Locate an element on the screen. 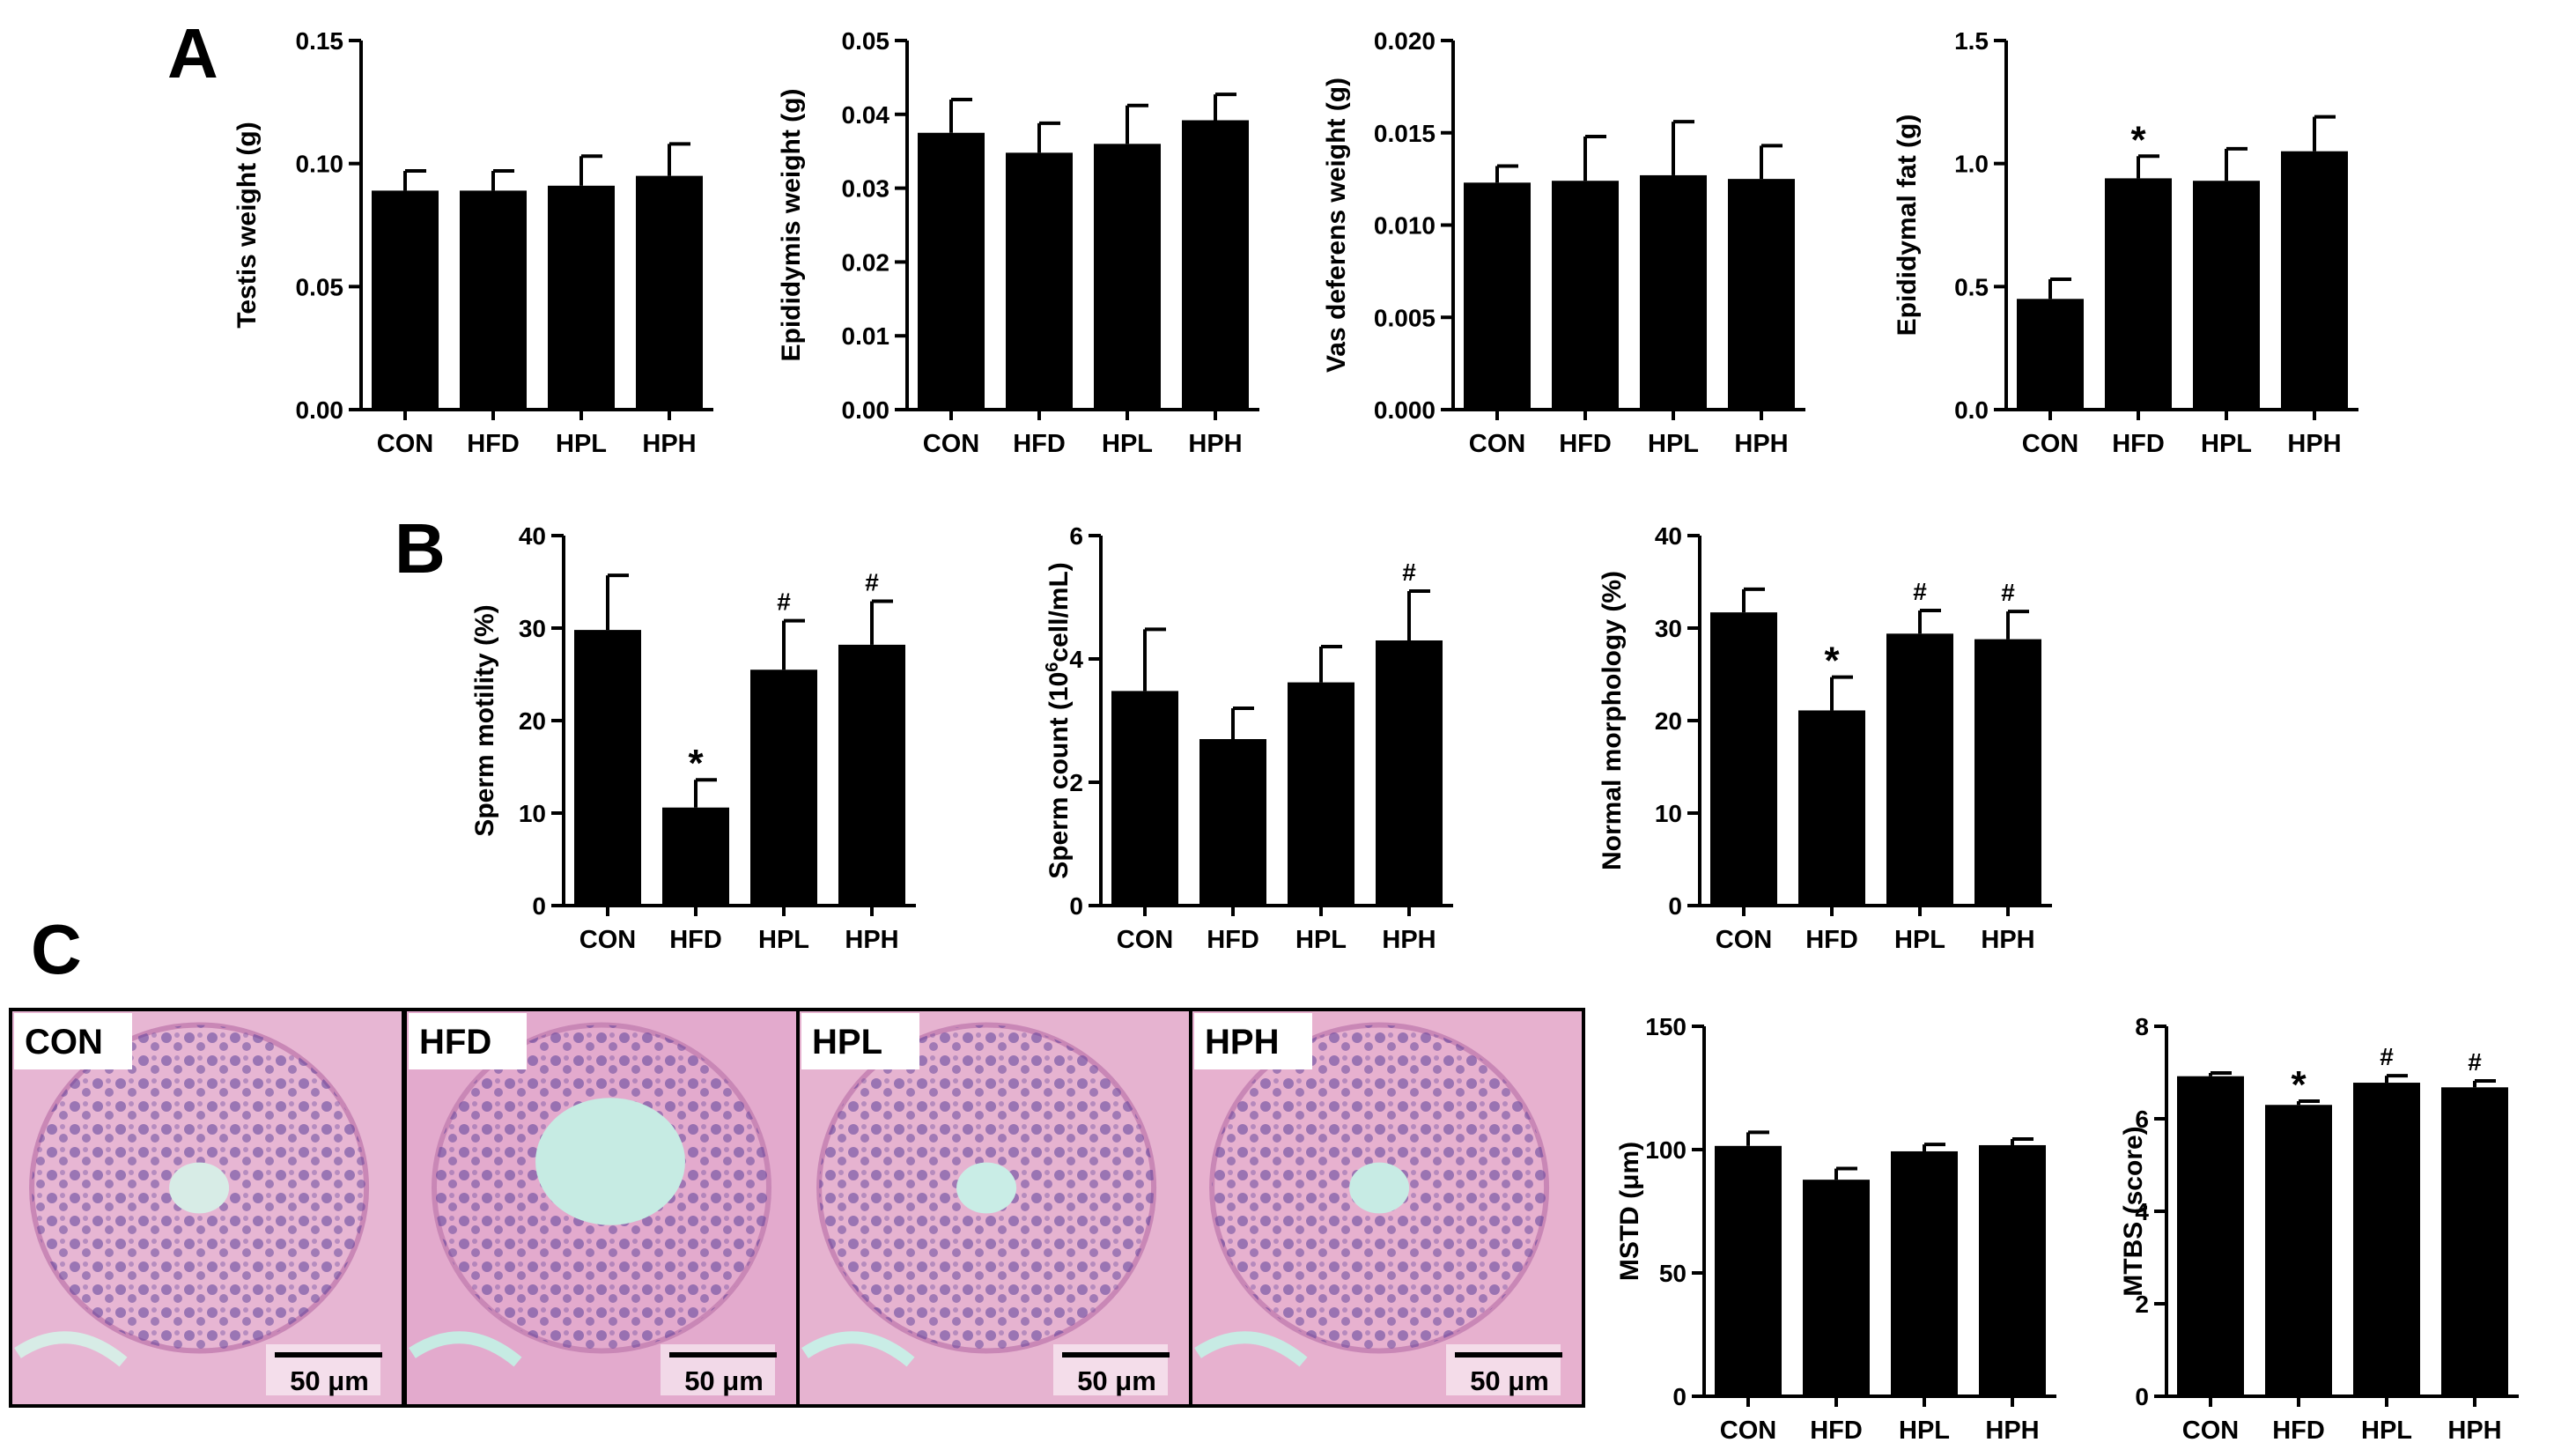  y-tick-label: 0.000 is located at coordinates (1405, 410).